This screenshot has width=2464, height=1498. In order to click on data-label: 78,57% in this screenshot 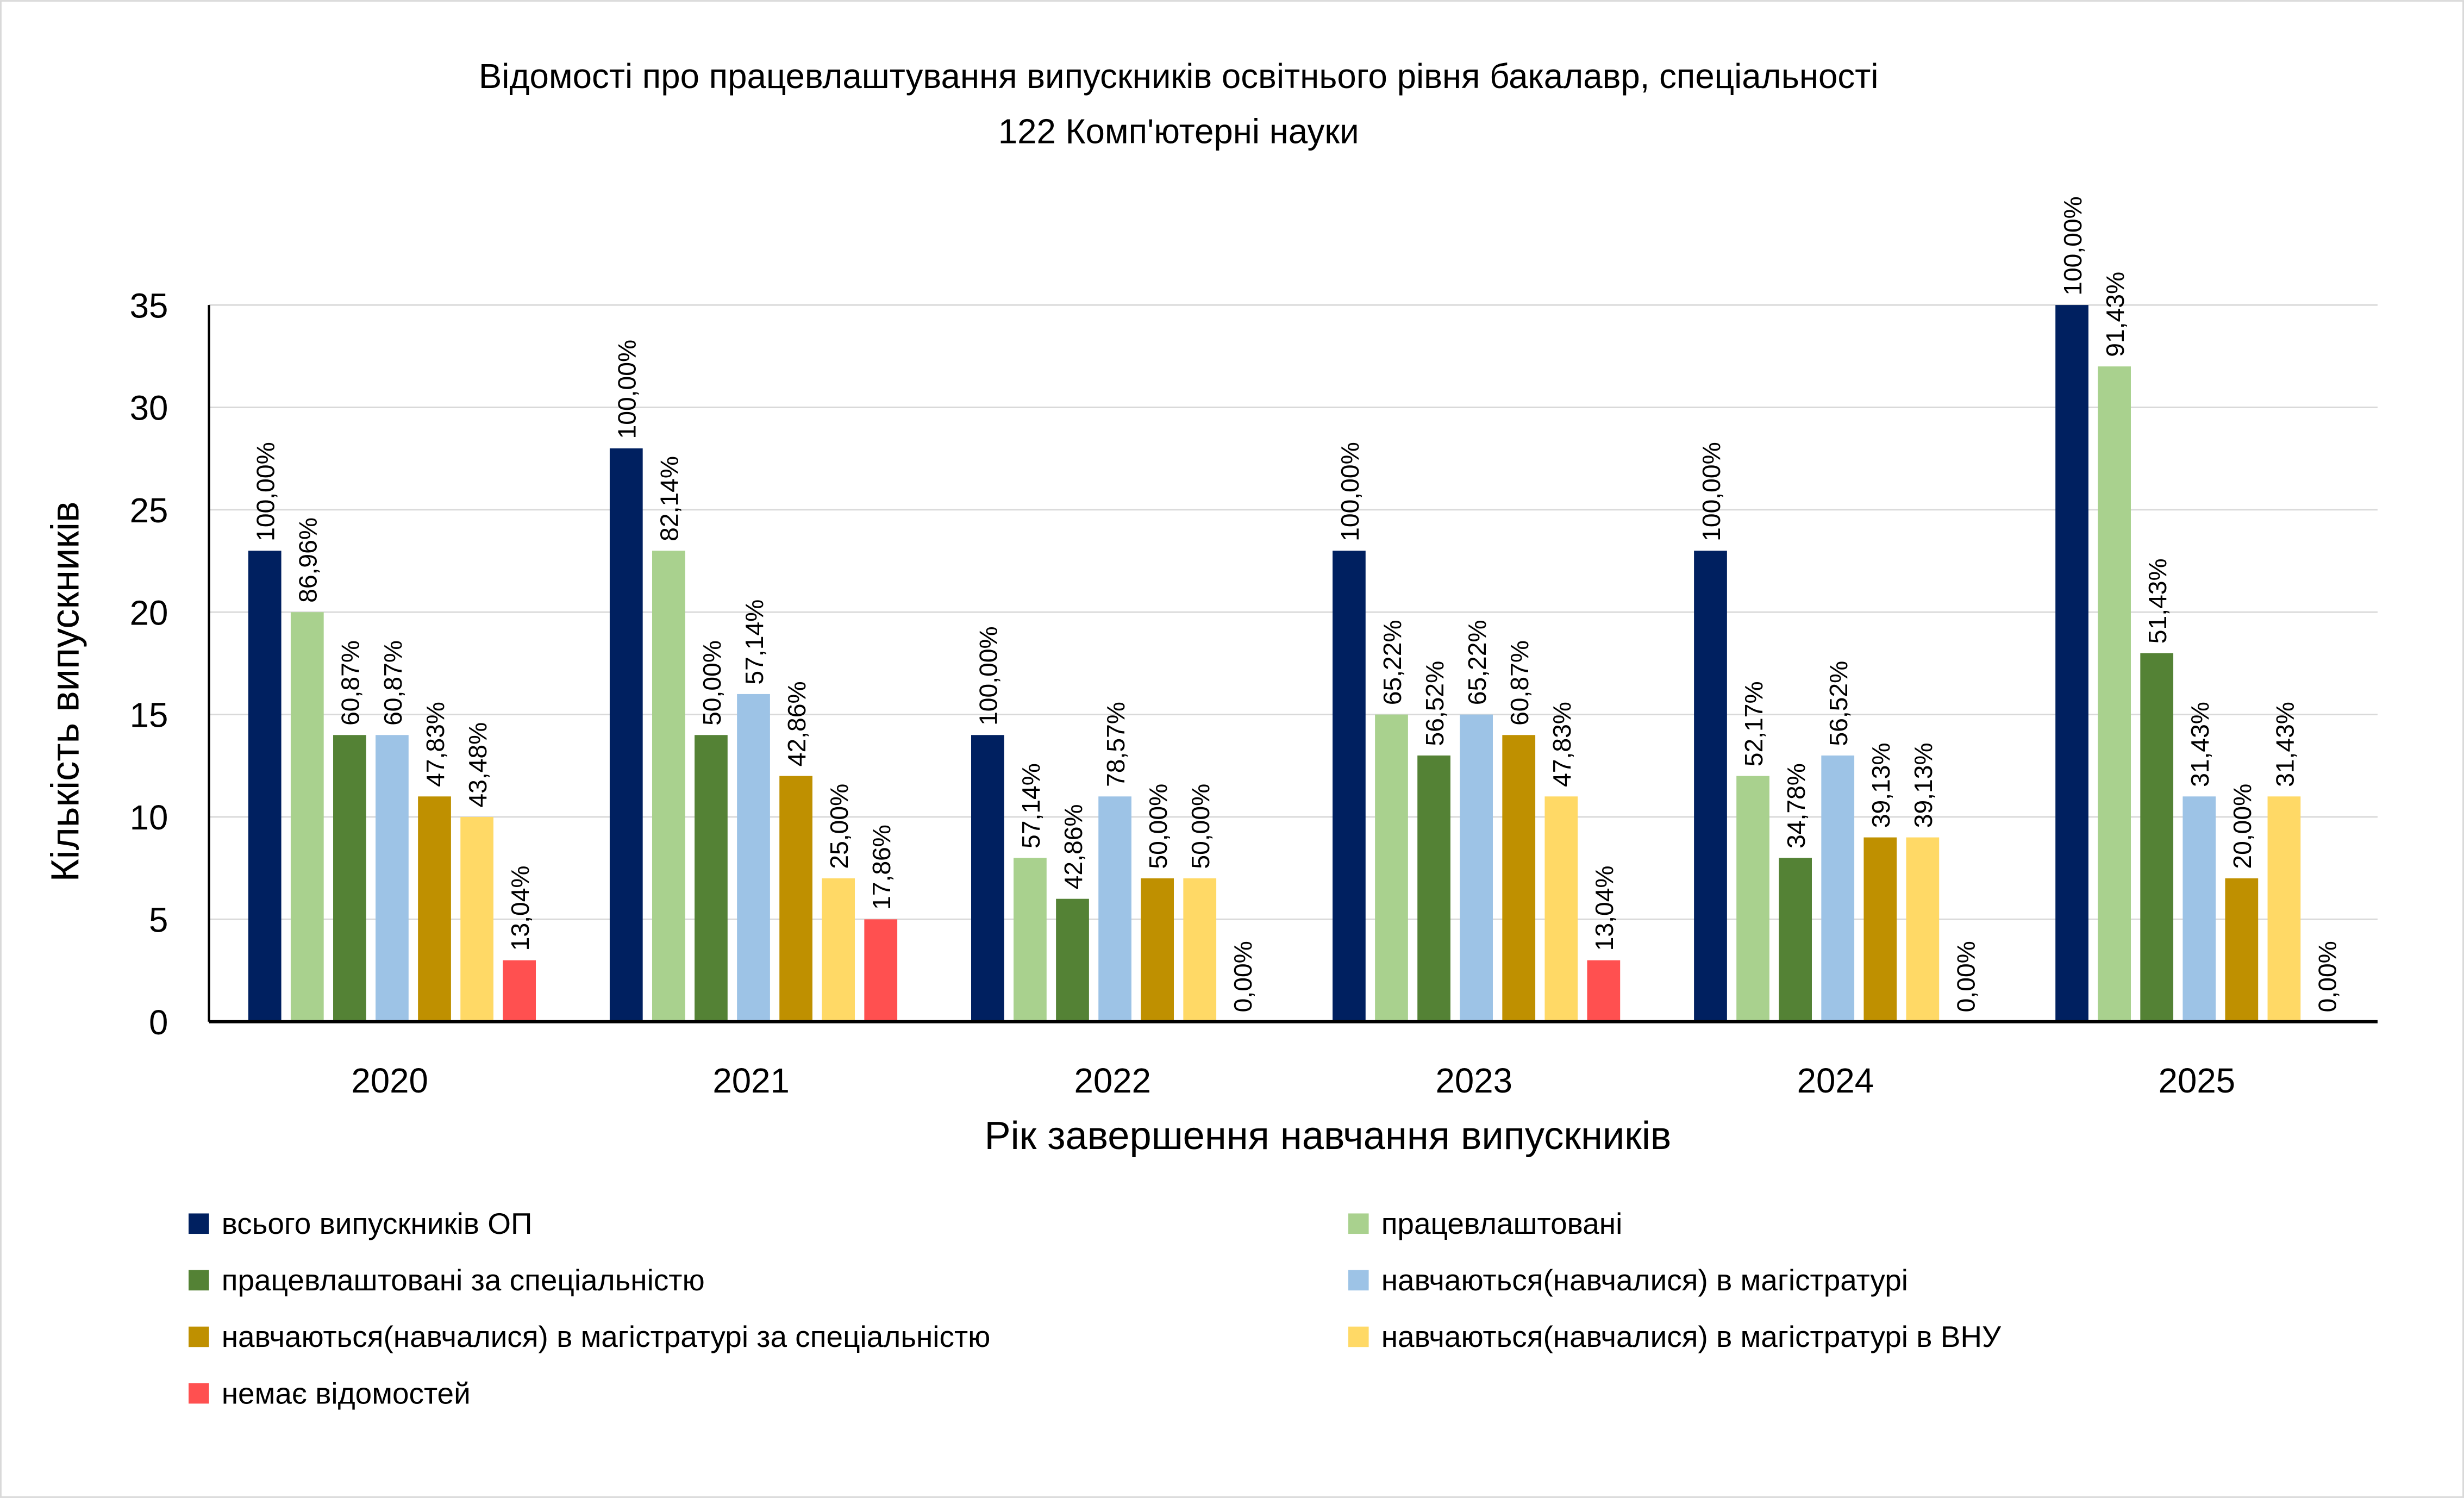, I will do `click(1116, 744)`.